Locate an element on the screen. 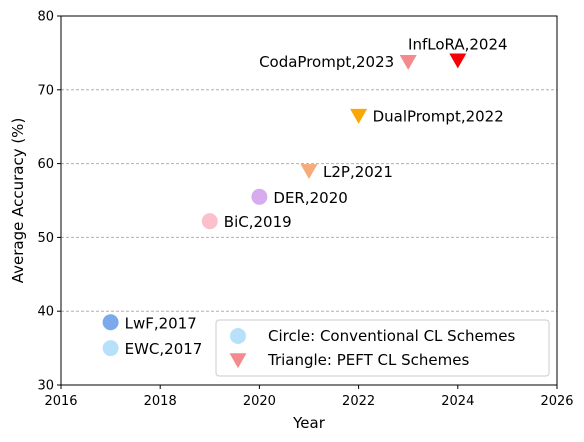  point-label: InfLoRA,2024 is located at coordinates (458, 44).